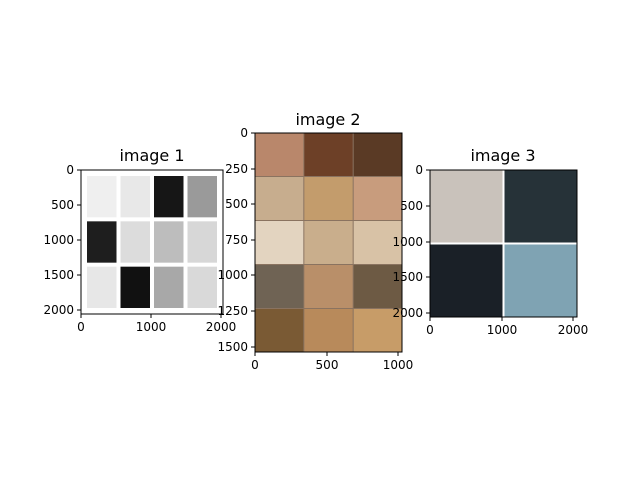  I want to click on y-tick-label: 1250, so click(232, 311).